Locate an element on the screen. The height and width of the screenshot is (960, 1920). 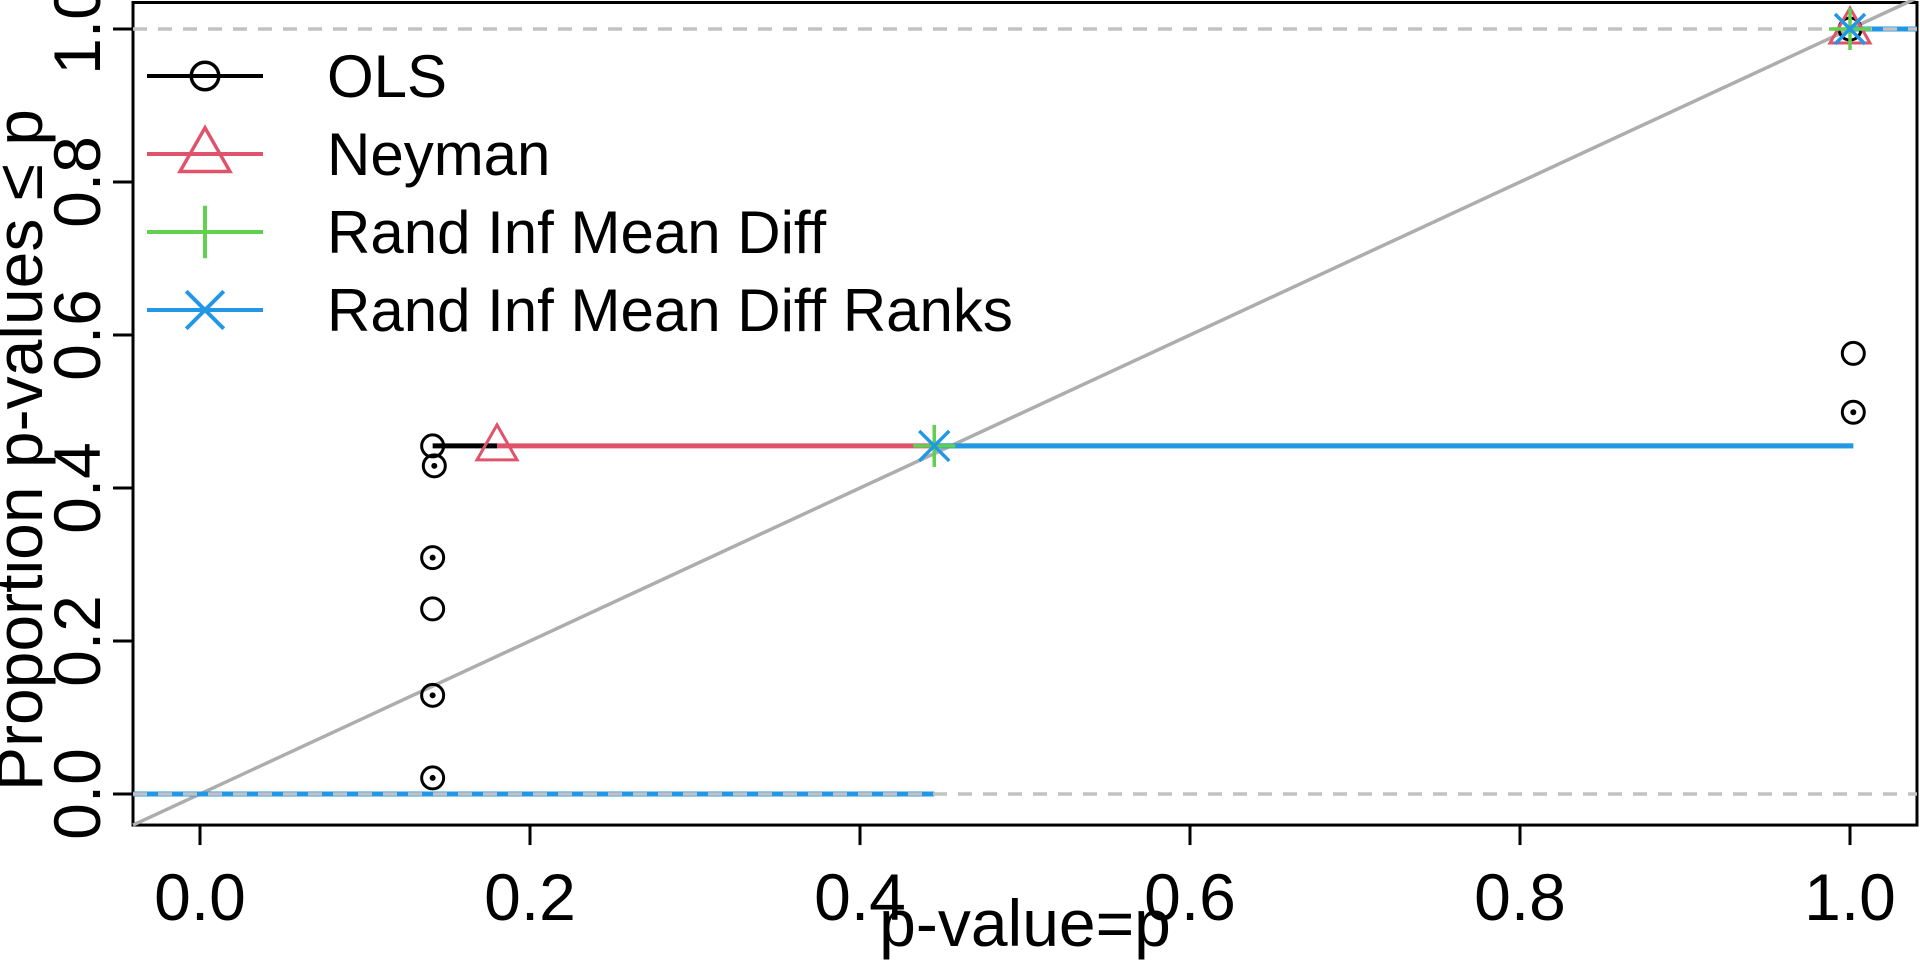
legend-label: Rand Inf Mean Diff Ranks is located at coordinates (670, 310).